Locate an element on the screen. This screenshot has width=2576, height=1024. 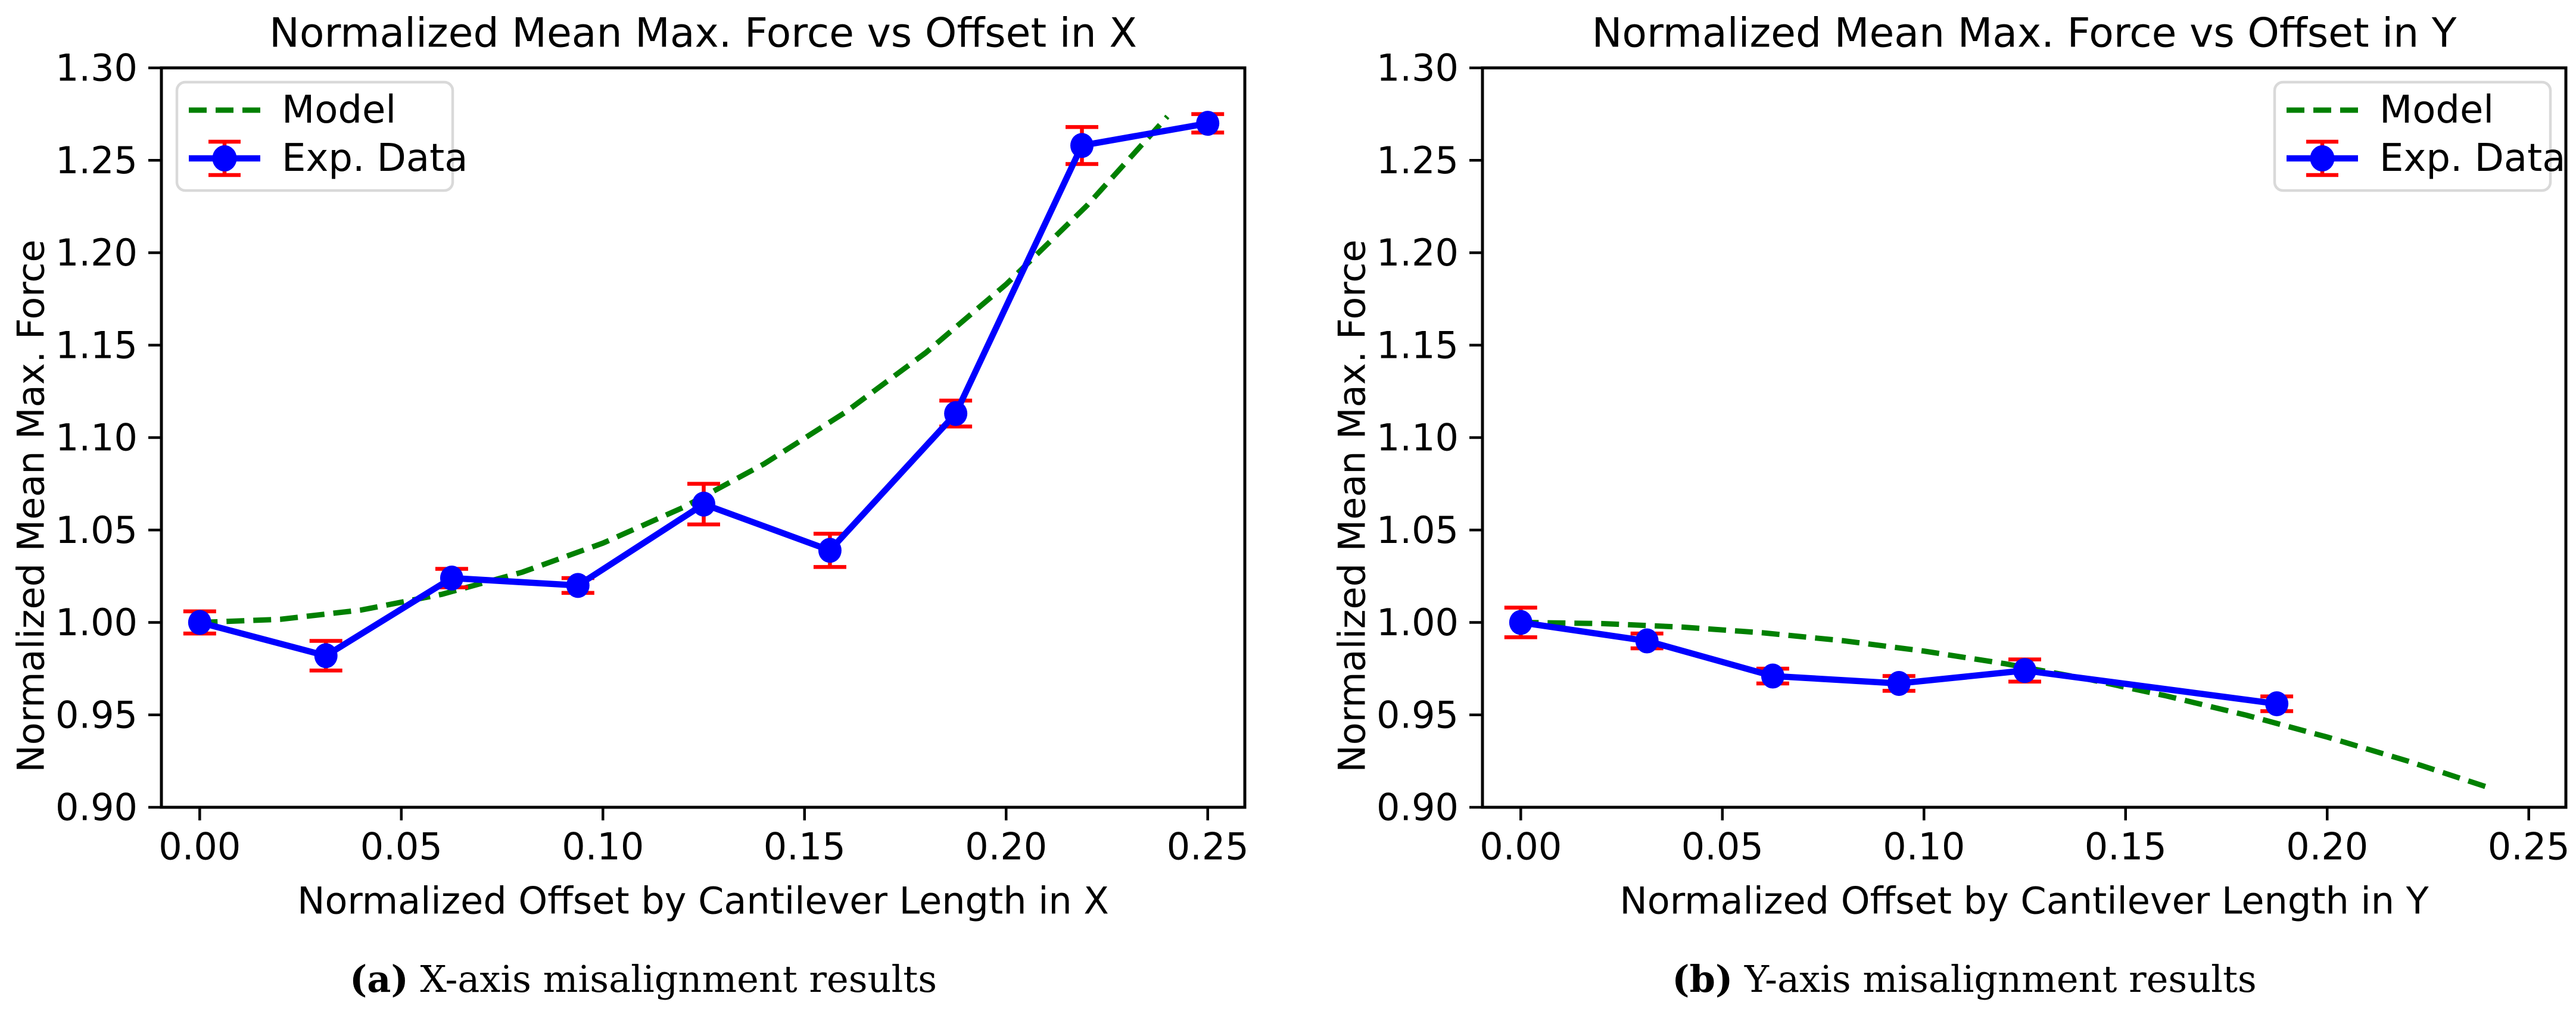
caption-a-text: X-axis misalignment results is located at coordinates (678, 979).